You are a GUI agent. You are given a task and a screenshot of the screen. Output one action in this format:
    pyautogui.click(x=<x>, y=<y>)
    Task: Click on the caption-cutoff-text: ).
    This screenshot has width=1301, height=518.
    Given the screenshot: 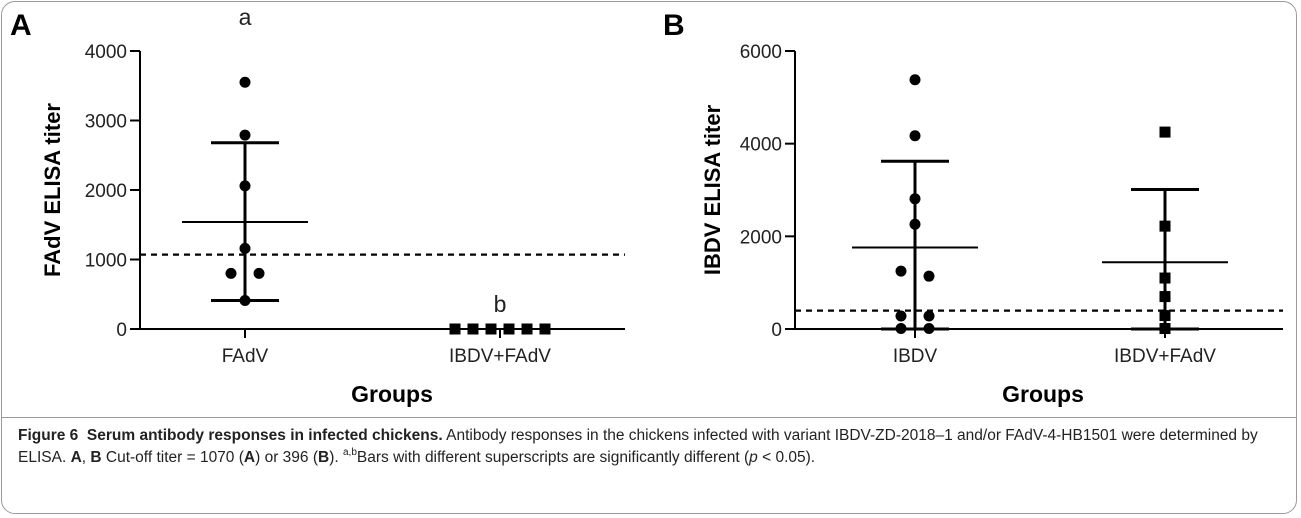 What is the action you would take?
    pyautogui.click(x=336, y=457)
    